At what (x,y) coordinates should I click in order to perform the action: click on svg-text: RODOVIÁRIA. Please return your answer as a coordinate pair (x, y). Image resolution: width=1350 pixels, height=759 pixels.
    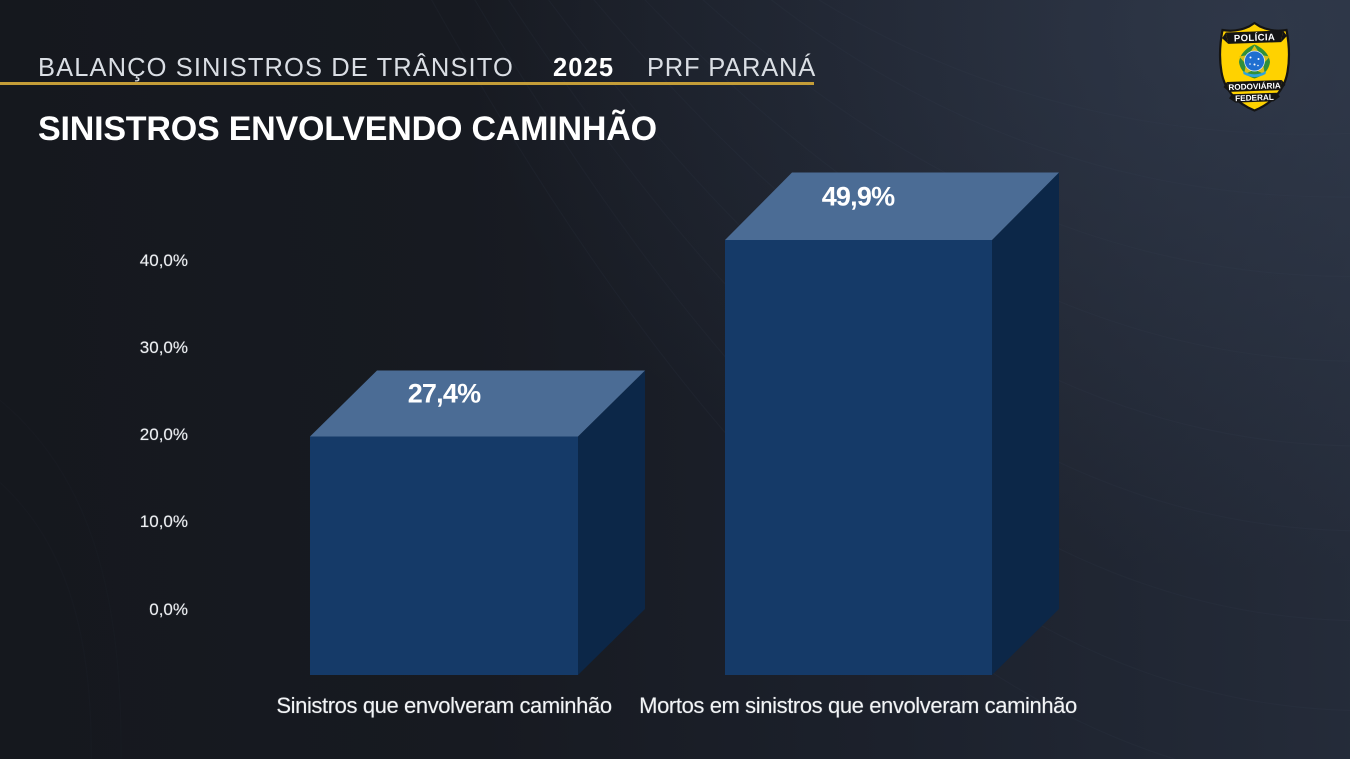
    Looking at the image, I should click on (1254, 86).